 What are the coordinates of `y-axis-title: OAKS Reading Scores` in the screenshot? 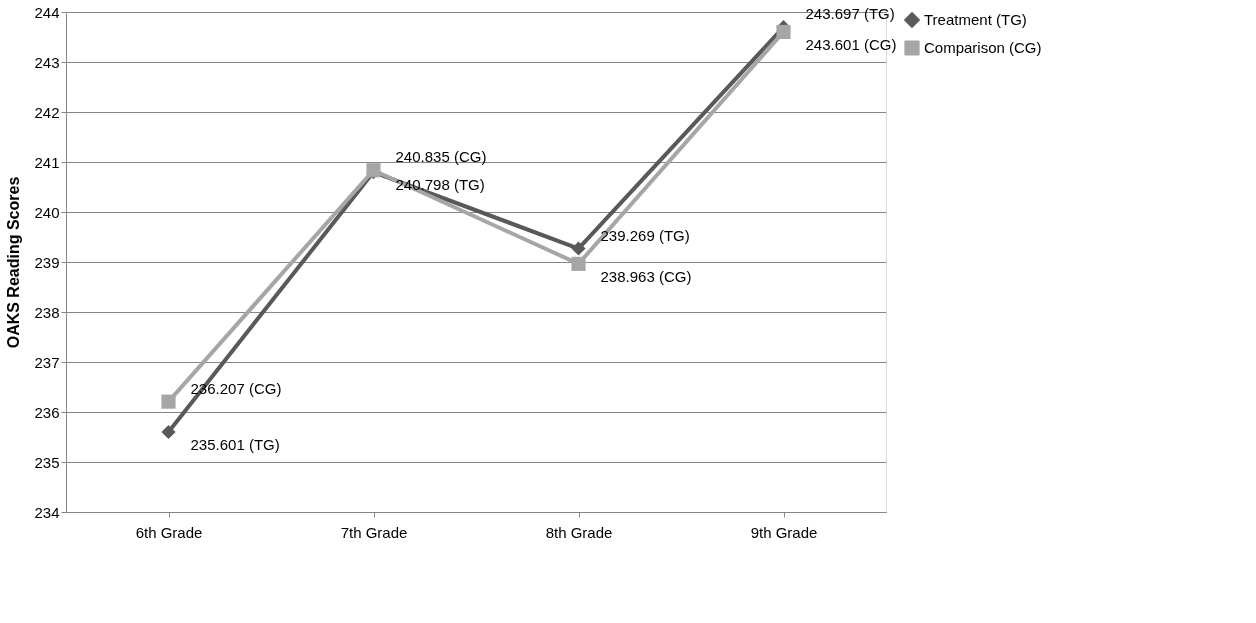 It's located at (14, 262).